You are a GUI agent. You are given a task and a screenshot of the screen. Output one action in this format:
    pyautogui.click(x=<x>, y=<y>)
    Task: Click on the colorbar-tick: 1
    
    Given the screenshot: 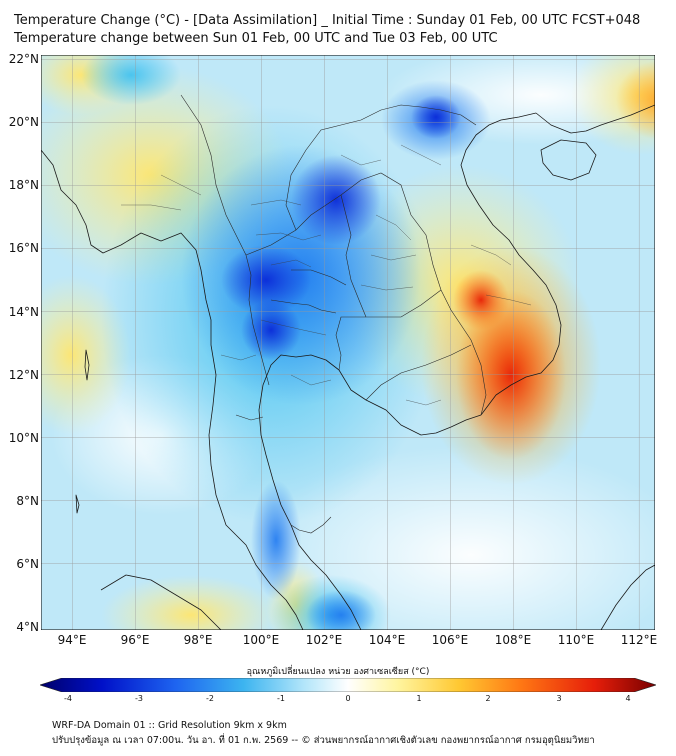 What is the action you would take?
    pyautogui.click(x=419, y=698)
    